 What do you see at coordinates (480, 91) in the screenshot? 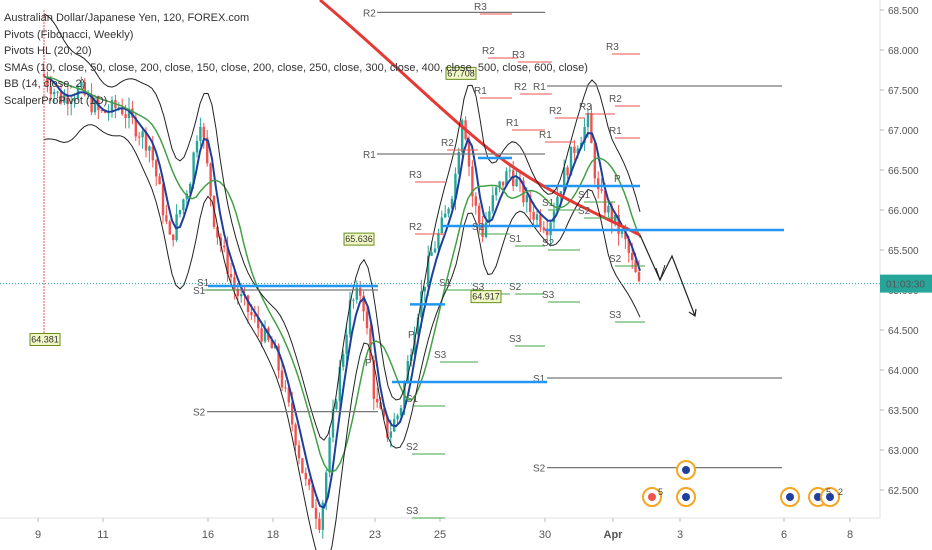
I see `daily-pivot-label: R1` at bounding box center [480, 91].